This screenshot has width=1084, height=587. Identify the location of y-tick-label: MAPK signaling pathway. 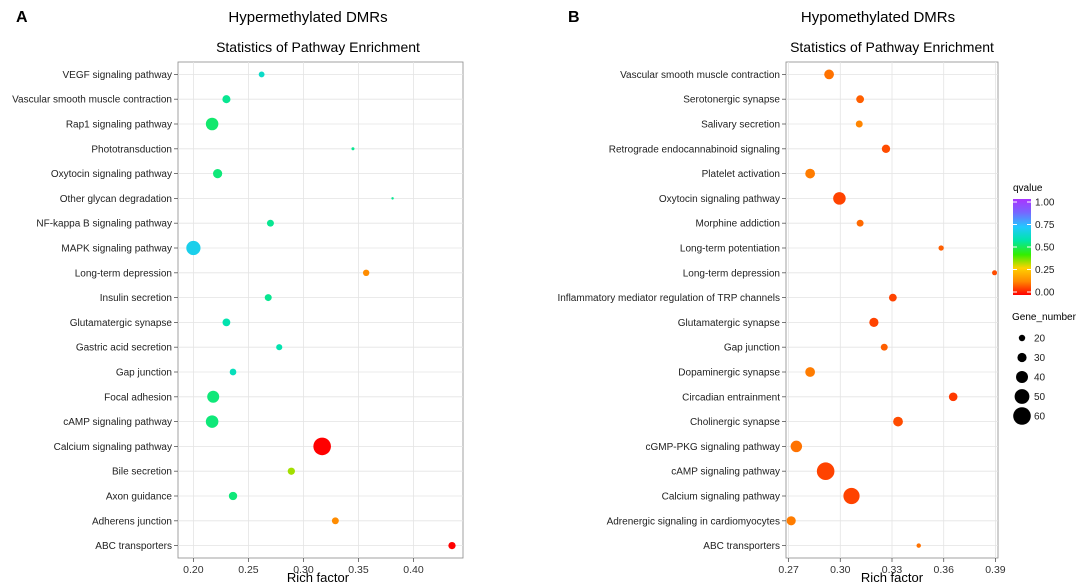
(116, 249).